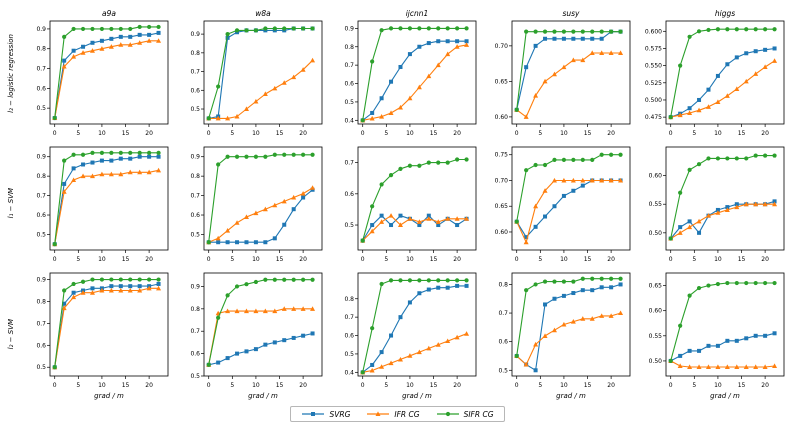 The height and width of the screenshot is (437, 795). Describe the element at coordinates (653, 66) in the screenshot. I see `svg-text: 0.550` at that location.